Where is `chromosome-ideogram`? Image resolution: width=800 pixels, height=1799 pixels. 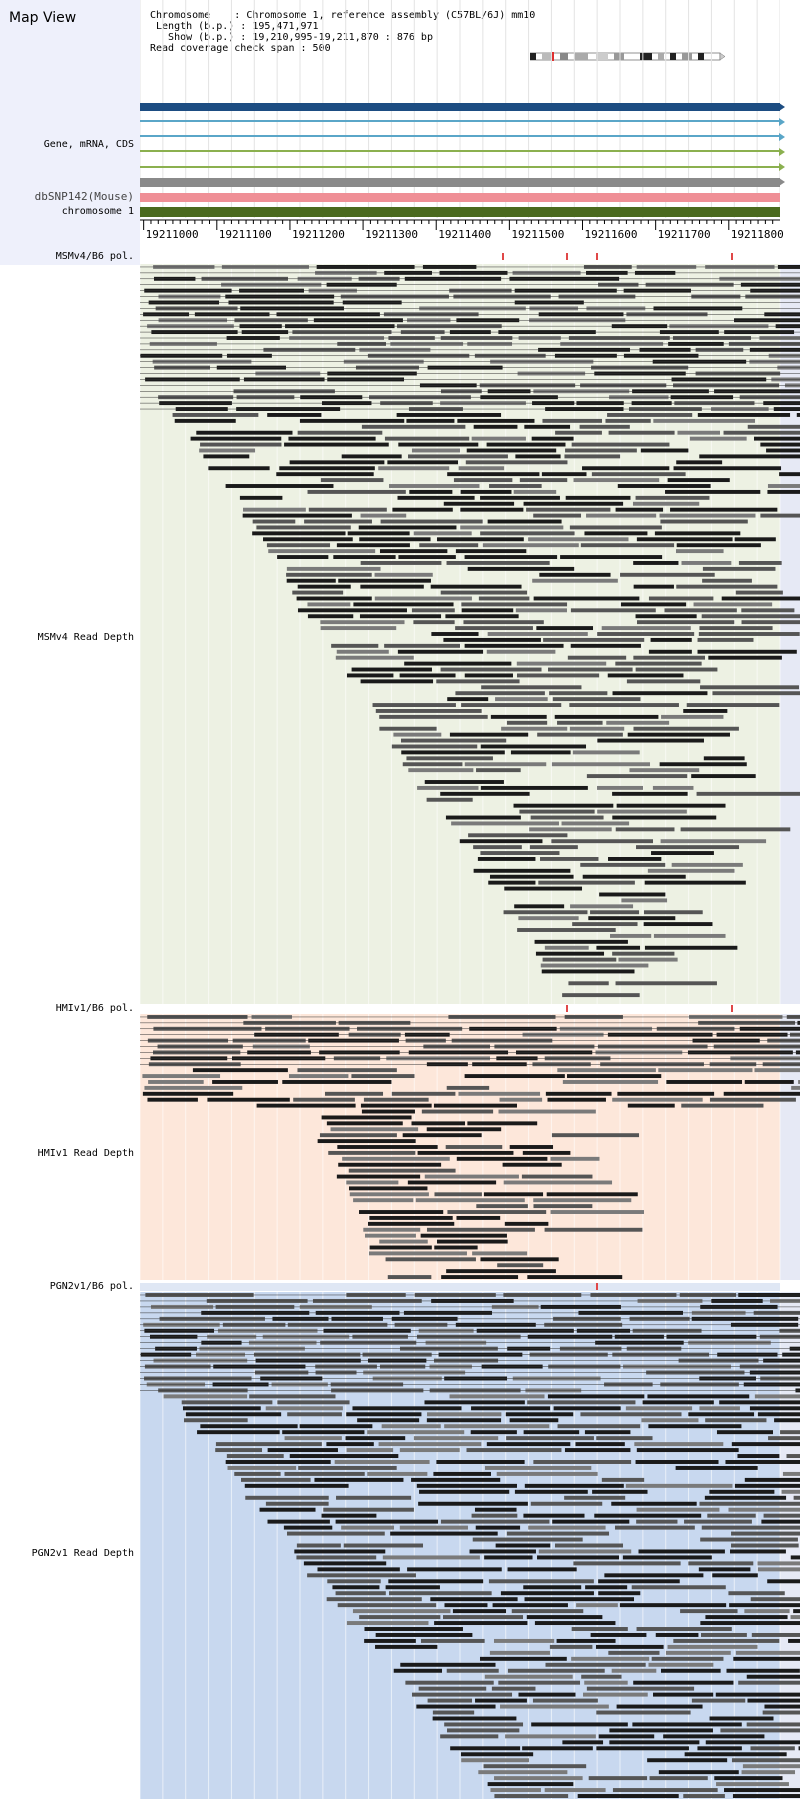 chromosome-ideogram is located at coordinates (627, 56).